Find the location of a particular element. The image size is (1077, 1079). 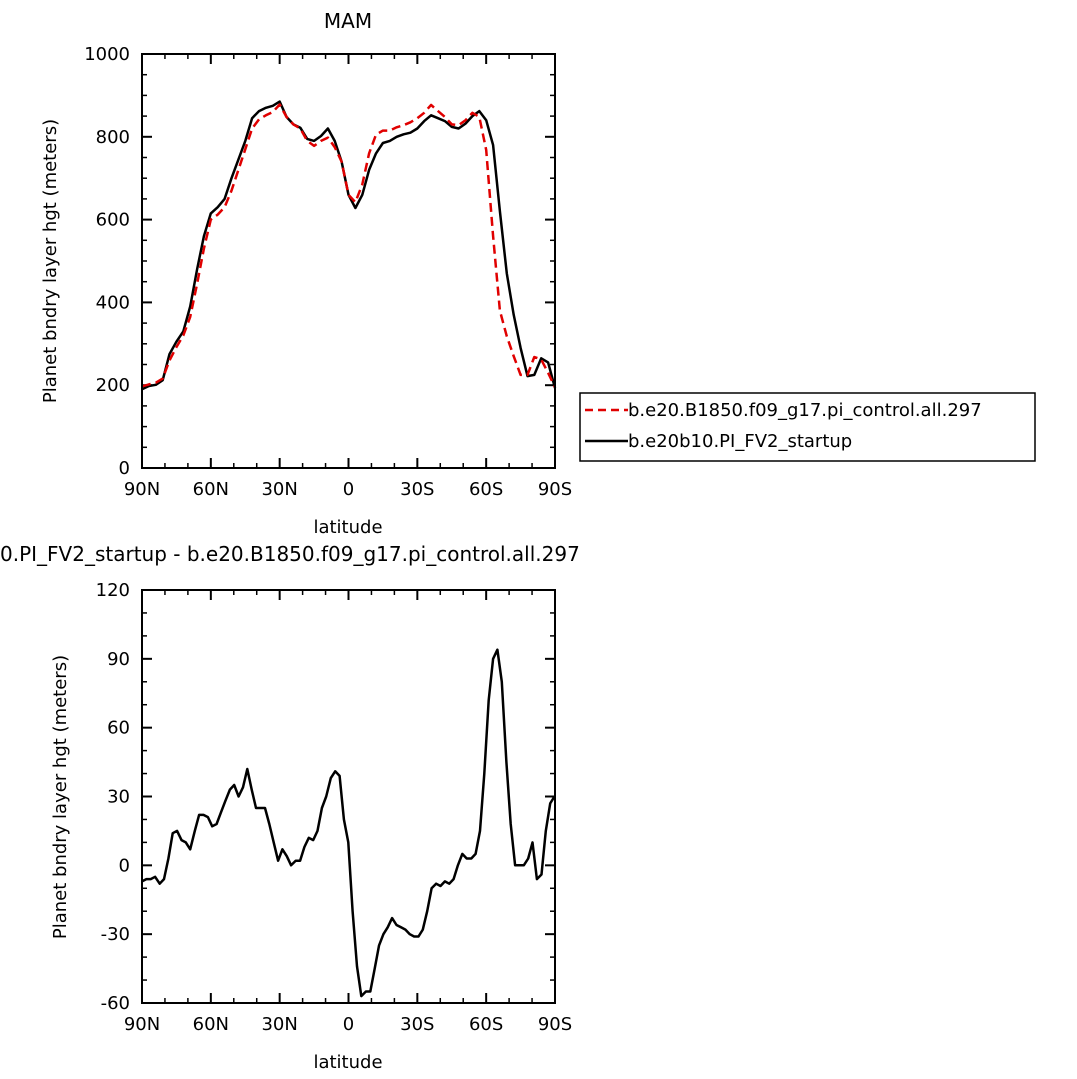

top-x-axis-label: latitude is located at coordinates (347, 527).